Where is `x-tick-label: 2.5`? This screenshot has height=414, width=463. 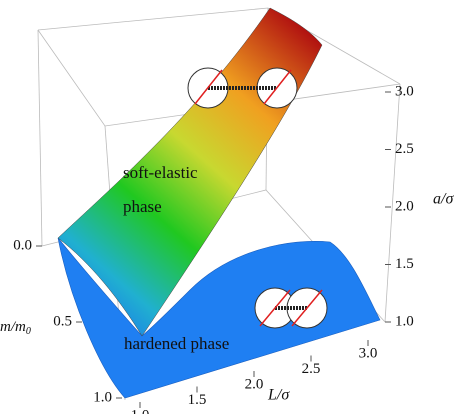 x-tick-label: 2.5 is located at coordinates (311, 369).